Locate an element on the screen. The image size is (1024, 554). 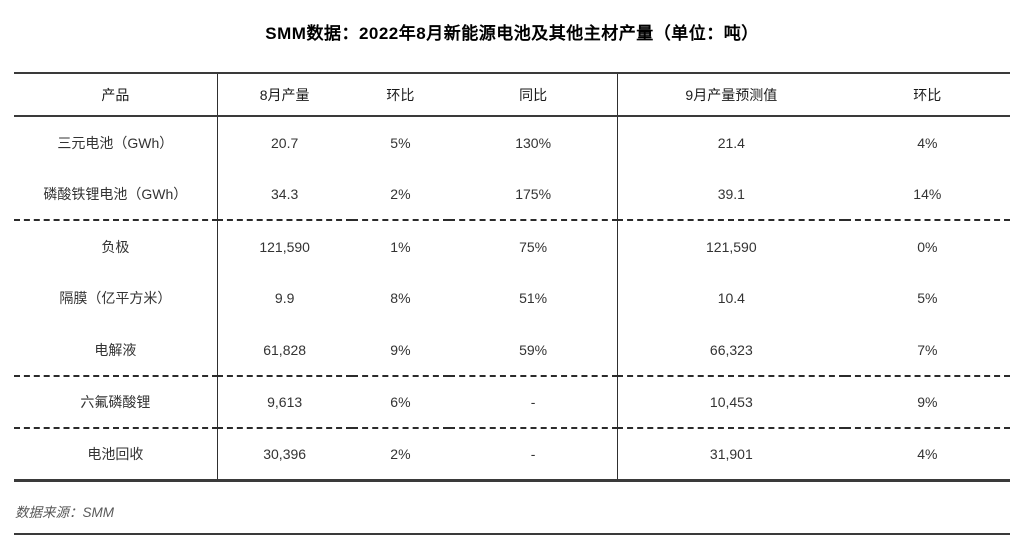
table-cell: 14% is located at coordinates (927, 193).